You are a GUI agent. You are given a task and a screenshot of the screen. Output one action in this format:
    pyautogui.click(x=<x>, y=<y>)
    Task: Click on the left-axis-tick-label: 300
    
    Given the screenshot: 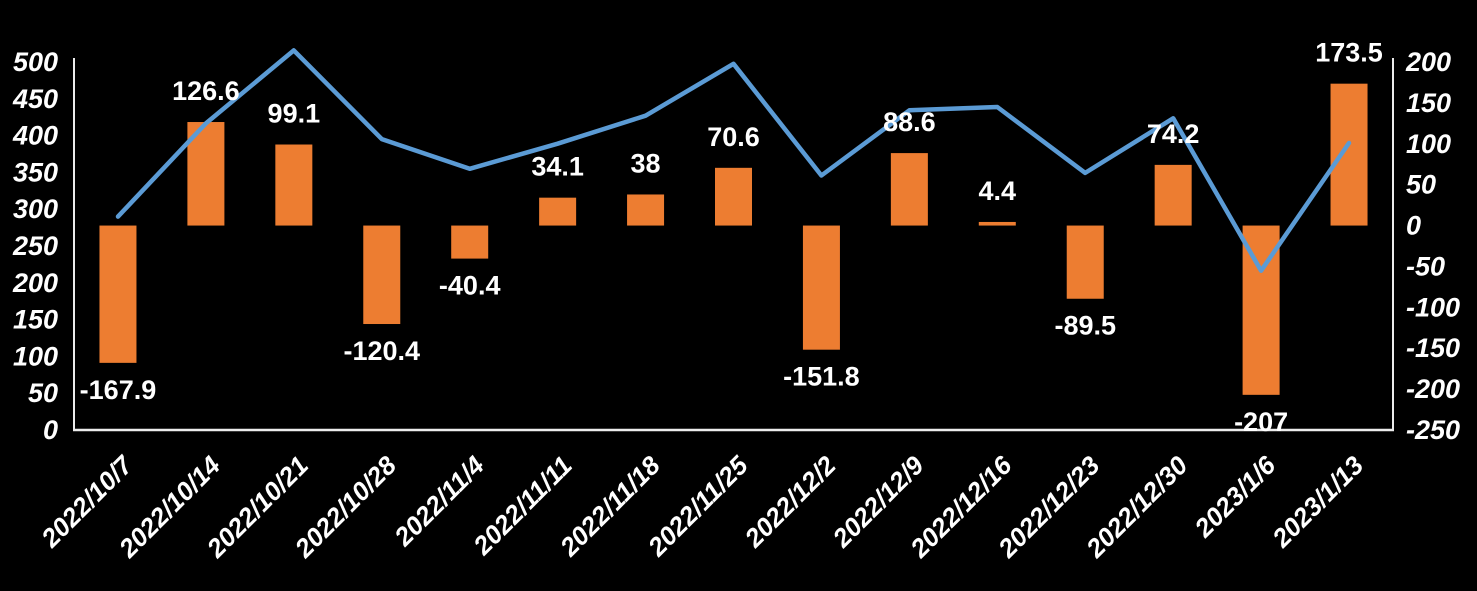 What is the action you would take?
    pyautogui.click(x=35, y=209)
    